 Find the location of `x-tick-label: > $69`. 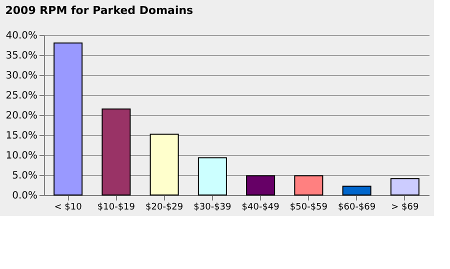

x-tick-label: > $69 is located at coordinates (405, 207).